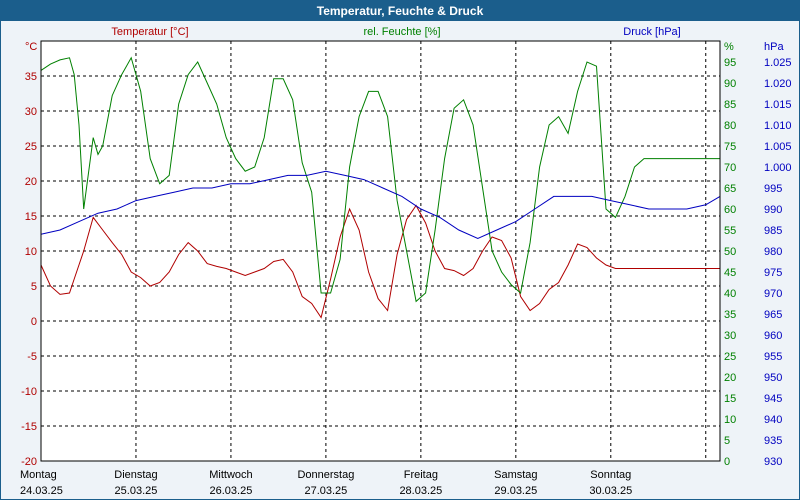 This screenshot has height=500, width=800. What do you see at coordinates (610, 475) in the screenshot?
I see `x-tick-weekday: Sonntag` at bounding box center [610, 475].